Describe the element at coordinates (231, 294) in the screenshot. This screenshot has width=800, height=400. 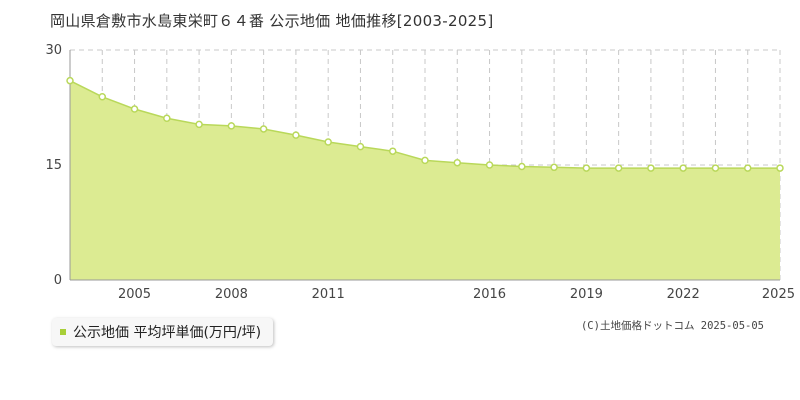
I see `x-tick-label: 2008` at that location.